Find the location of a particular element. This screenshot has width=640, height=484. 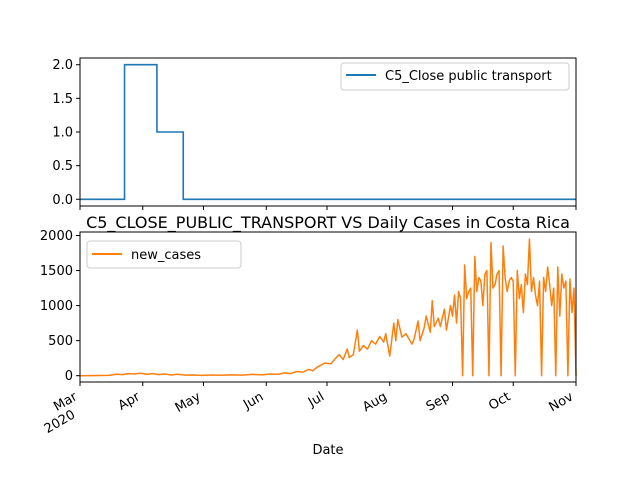

top-y-tick-label: 1.0 is located at coordinates (62, 133).